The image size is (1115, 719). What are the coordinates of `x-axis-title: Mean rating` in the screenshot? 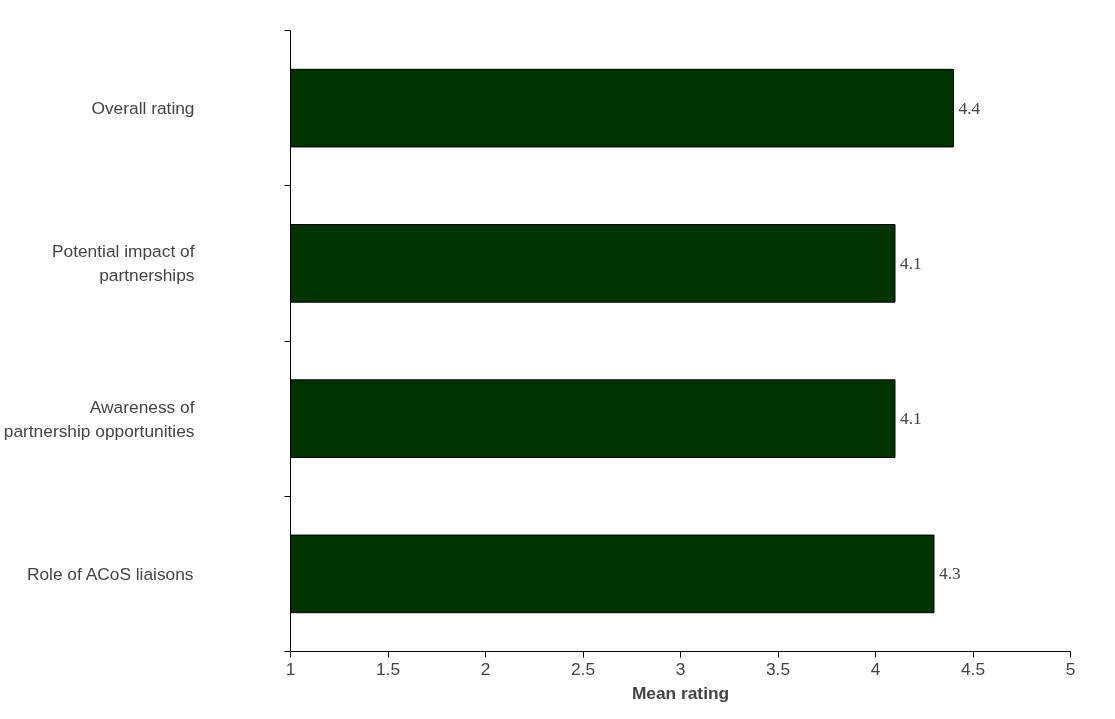 It's located at (680, 692).